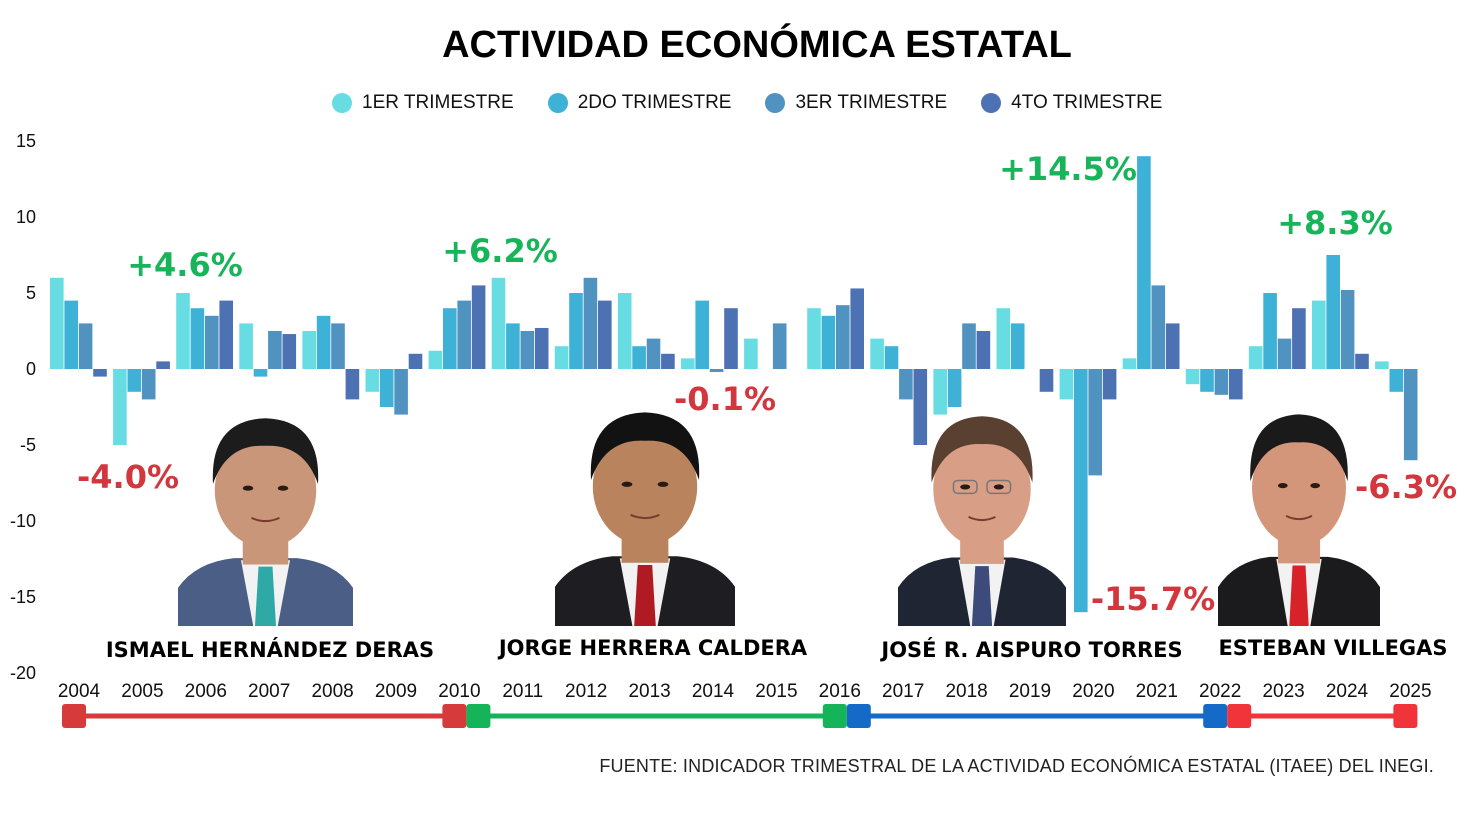  What do you see at coordinates (134, 380) in the screenshot?
I see `bar-2005-q2` at bounding box center [134, 380].